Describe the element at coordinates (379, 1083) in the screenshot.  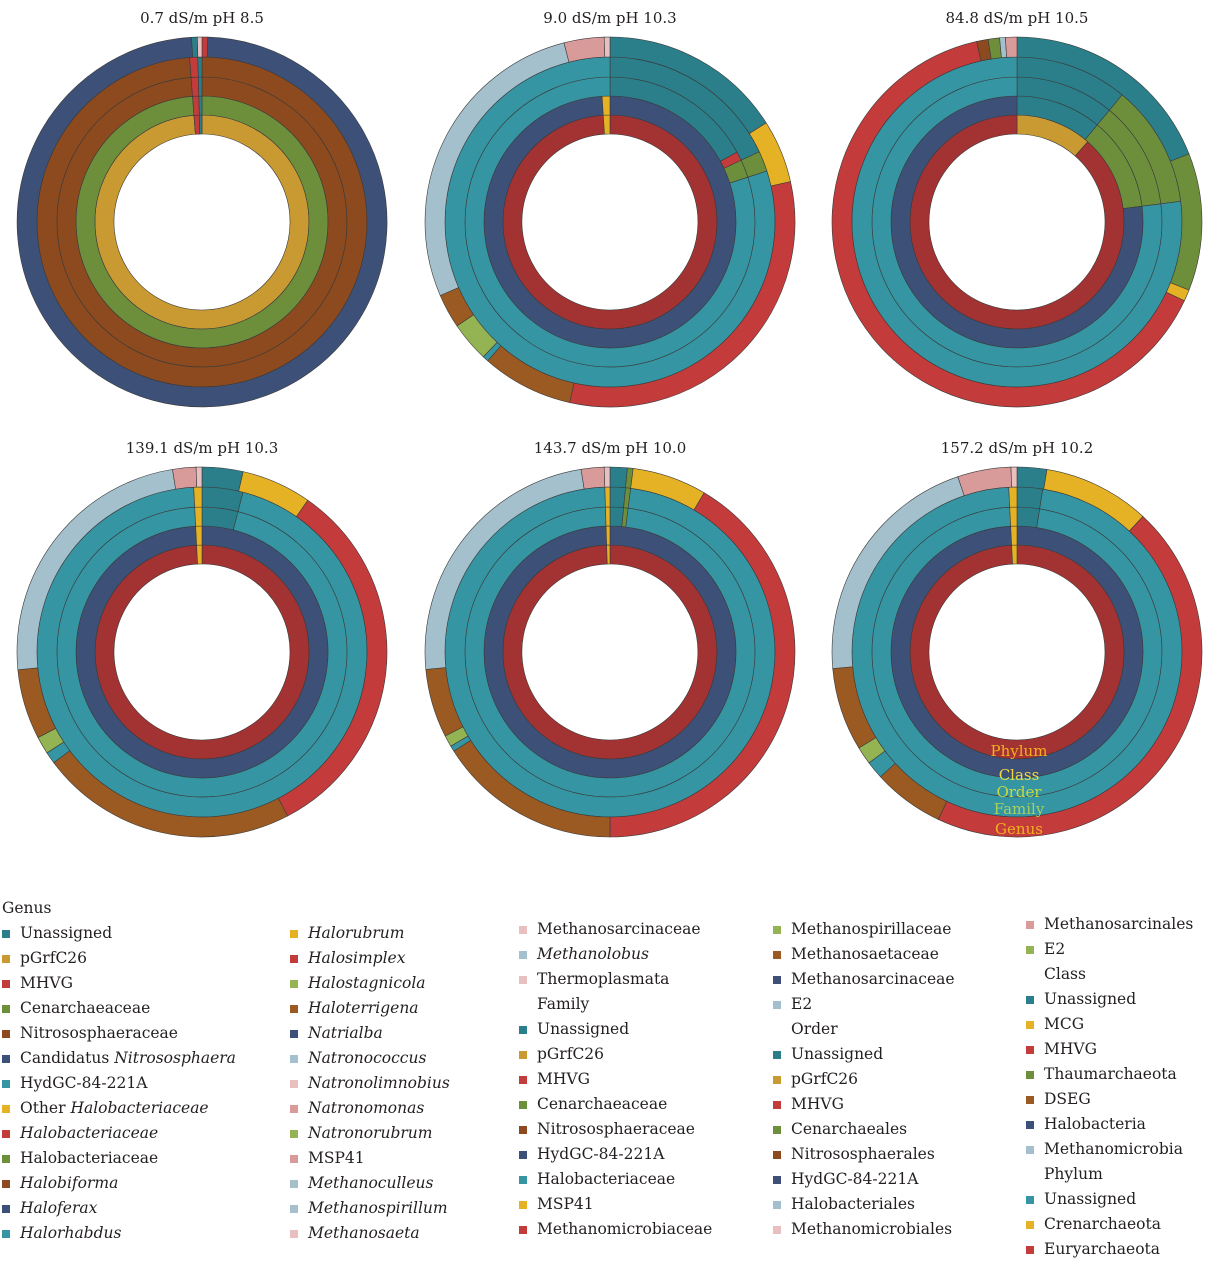
I see `legend-label-italic: Natronolimnobius` at that location.